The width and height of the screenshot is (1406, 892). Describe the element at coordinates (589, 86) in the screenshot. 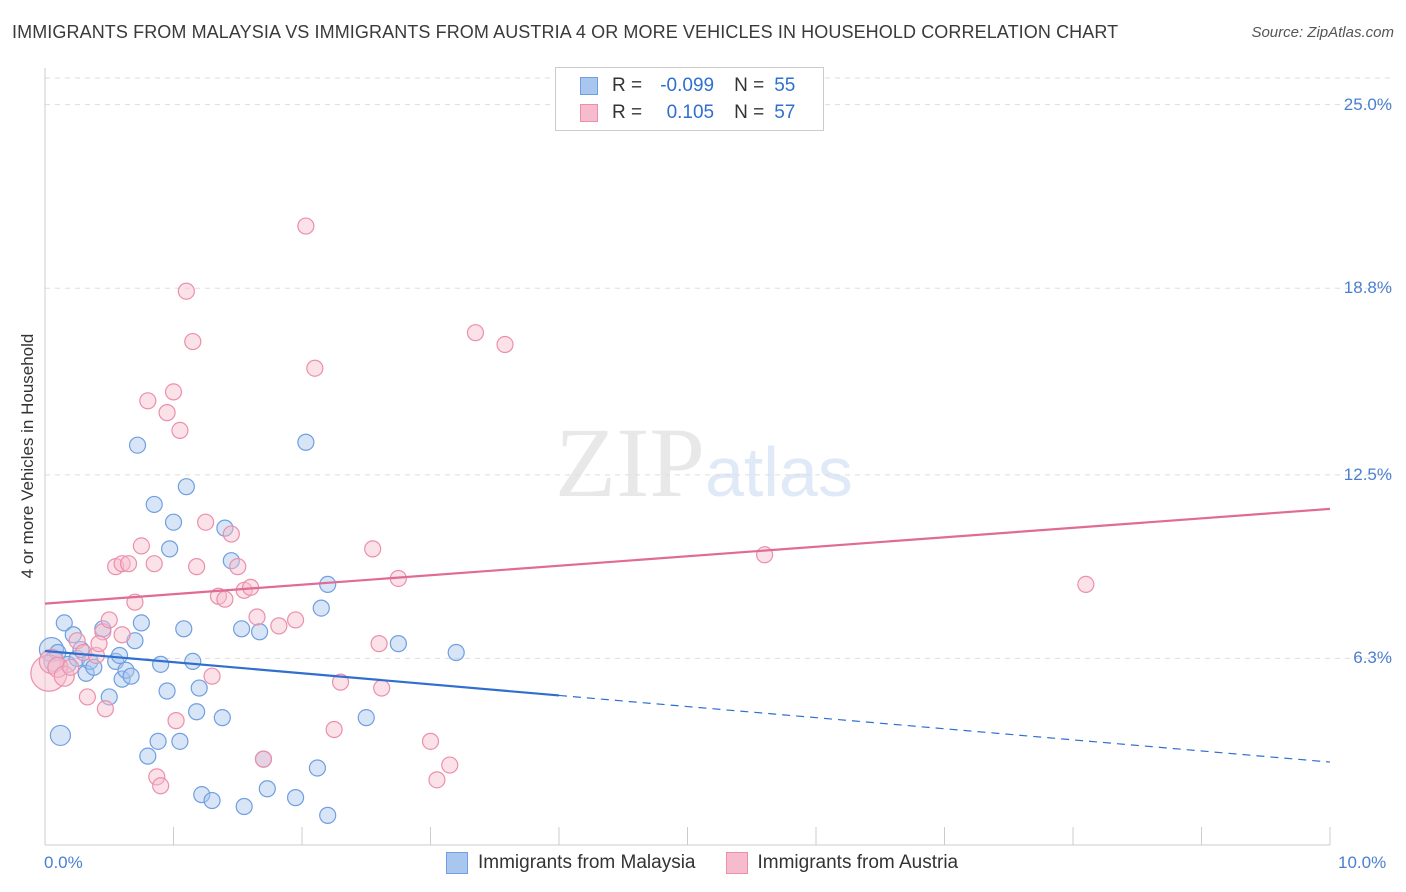

I see `malaysia-swatch` at that location.